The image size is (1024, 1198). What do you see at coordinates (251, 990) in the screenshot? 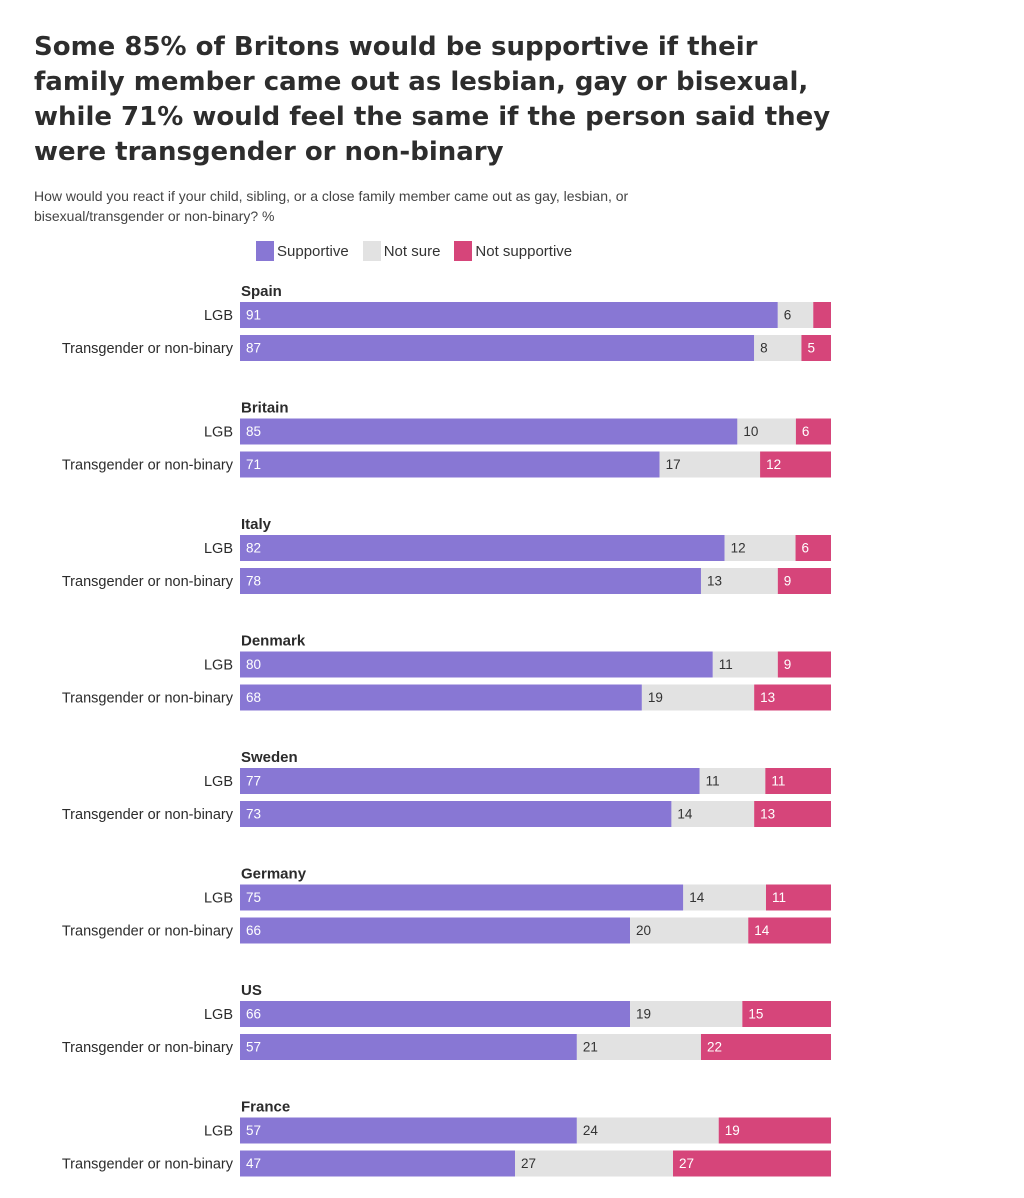
I see `country-label-us: US` at bounding box center [251, 990].